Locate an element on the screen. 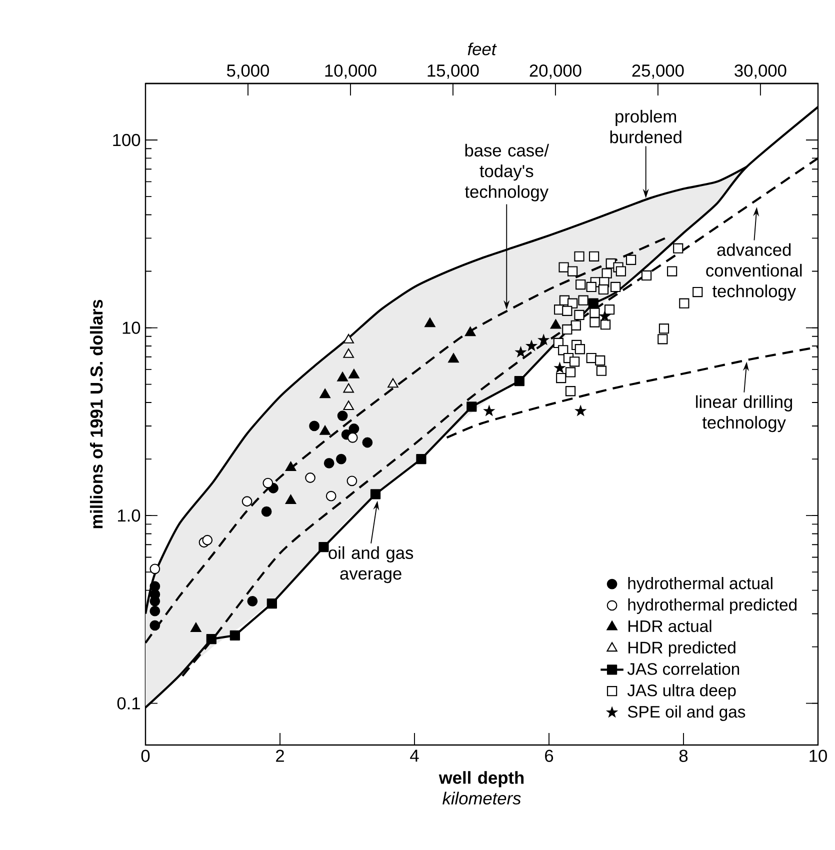  y-axis-title: millions of 1991 U.S. dollars is located at coordinates (96, 414).